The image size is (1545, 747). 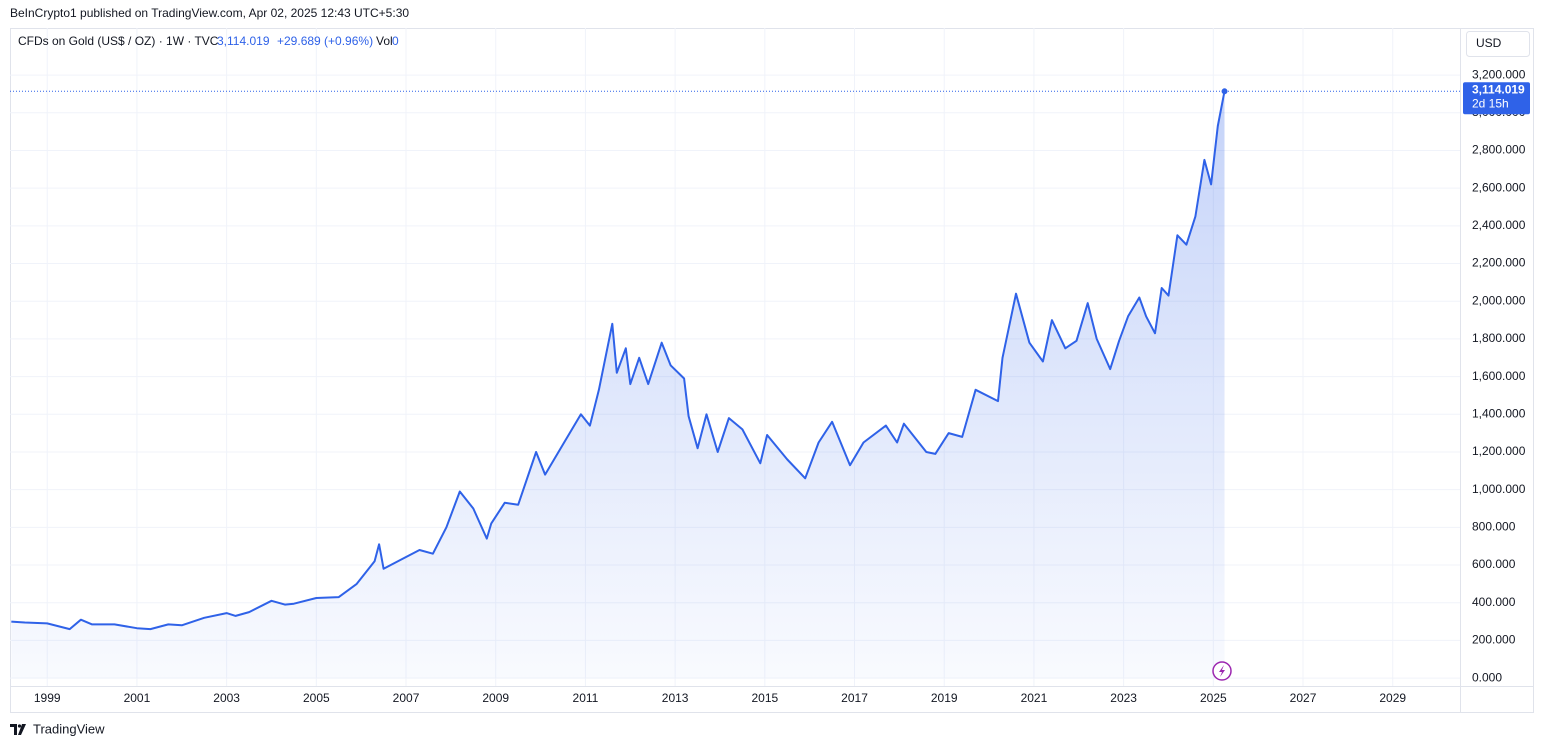 What do you see at coordinates (316, 698) in the screenshot?
I see `x-tick-label: 2005` at bounding box center [316, 698].